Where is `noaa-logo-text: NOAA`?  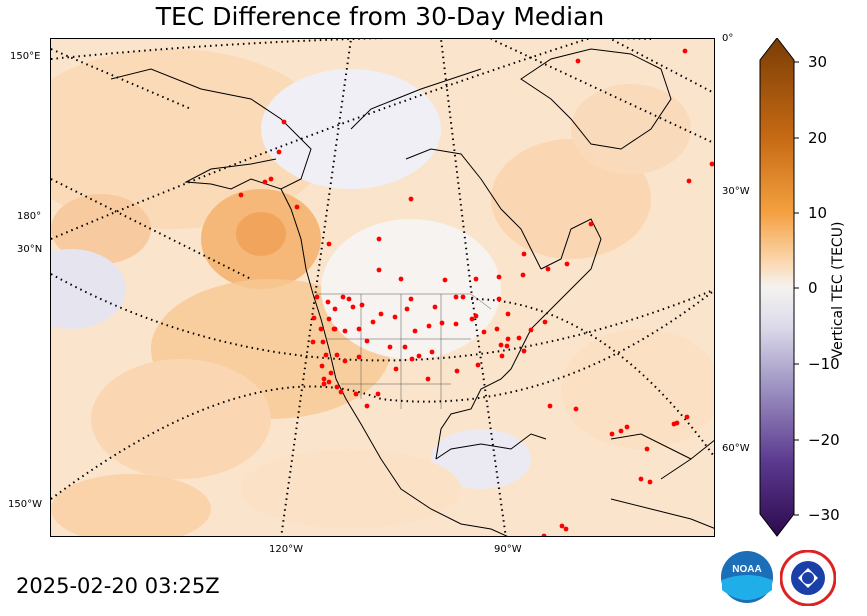 noaa-logo-text: NOAA is located at coordinates (746, 569).